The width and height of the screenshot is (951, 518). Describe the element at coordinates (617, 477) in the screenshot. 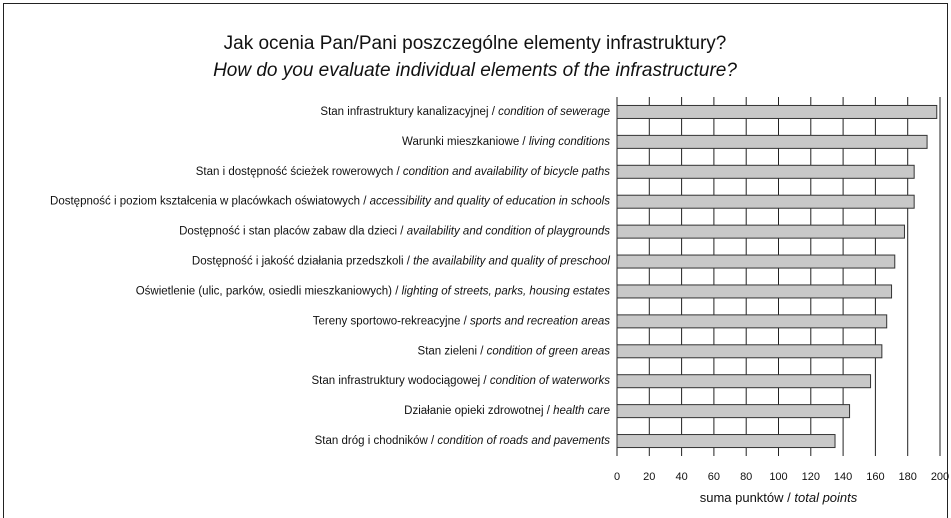

I see `x-tick-label: 0` at that location.